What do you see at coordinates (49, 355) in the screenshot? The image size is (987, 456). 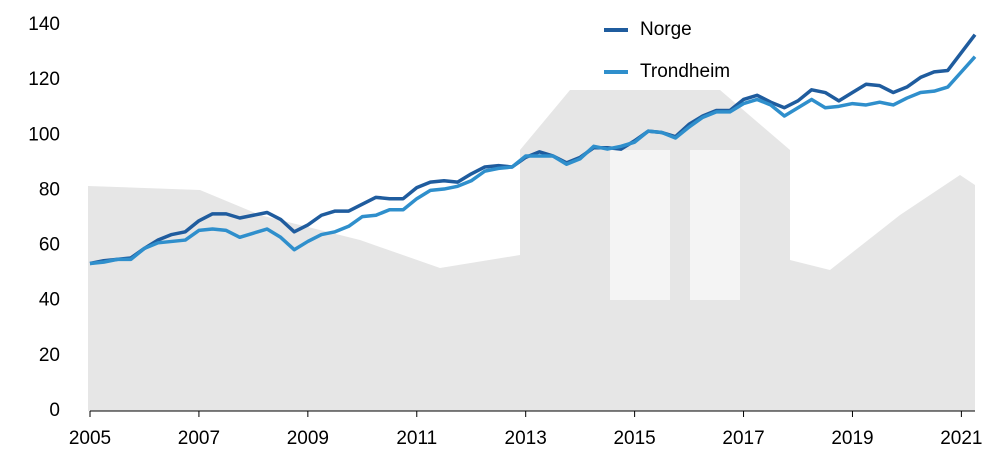 I see `y-tick-label: 20` at bounding box center [49, 355].